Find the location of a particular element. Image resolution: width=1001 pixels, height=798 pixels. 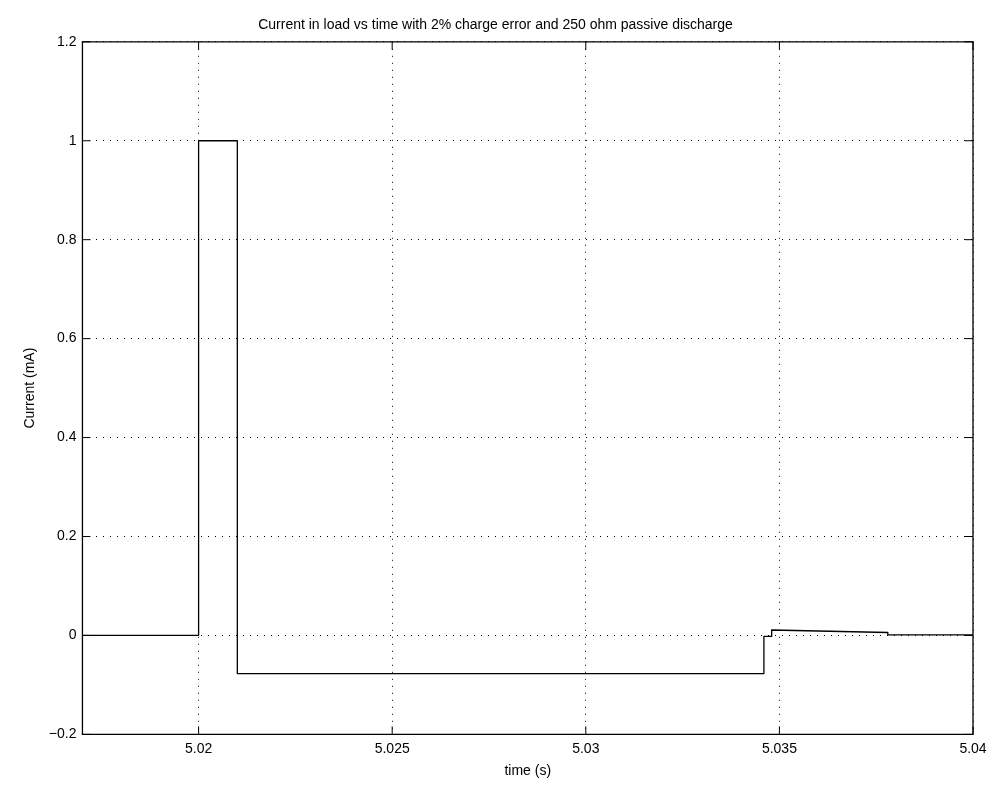

y-tick-label: 0.4 is located at coordinates (66, 436).